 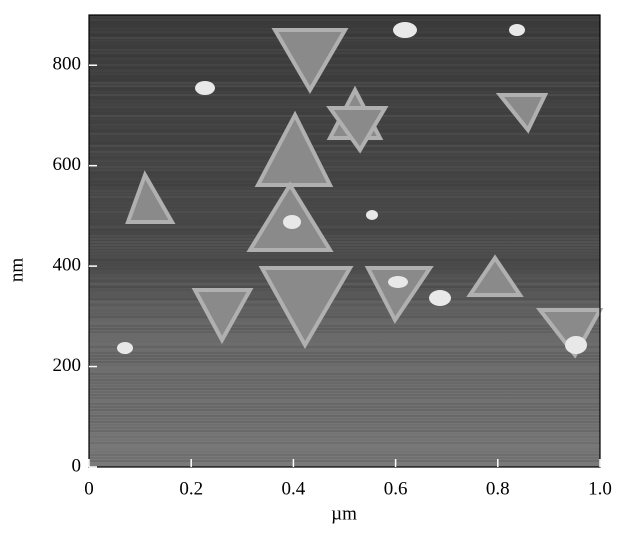 What do you see at coordinates (77, 465) in the screenshot?
I see `y-tick-label: 0` at bounding box center [77, 465].